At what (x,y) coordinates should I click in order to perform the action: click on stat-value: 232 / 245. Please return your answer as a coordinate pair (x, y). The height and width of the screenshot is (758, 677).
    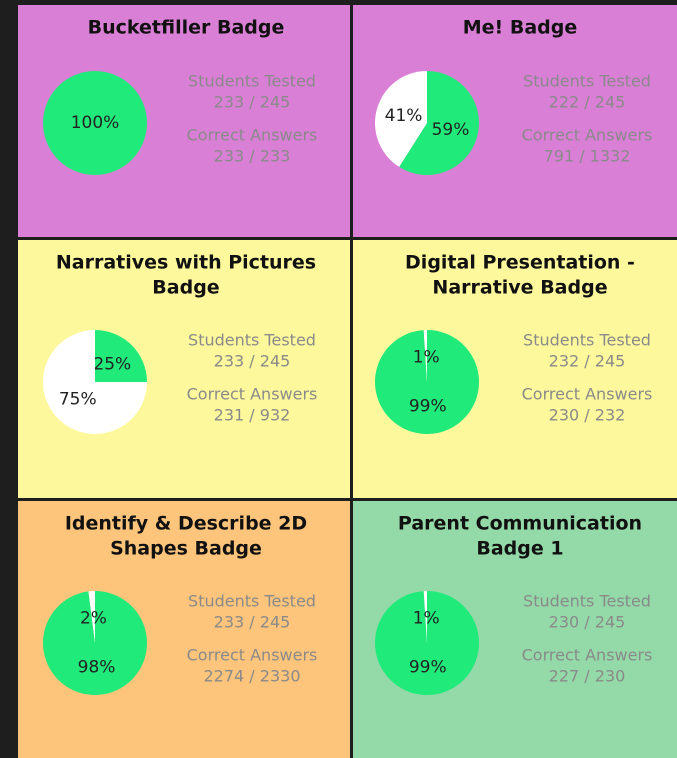
    Looking at the image, I should click on (587, 361).